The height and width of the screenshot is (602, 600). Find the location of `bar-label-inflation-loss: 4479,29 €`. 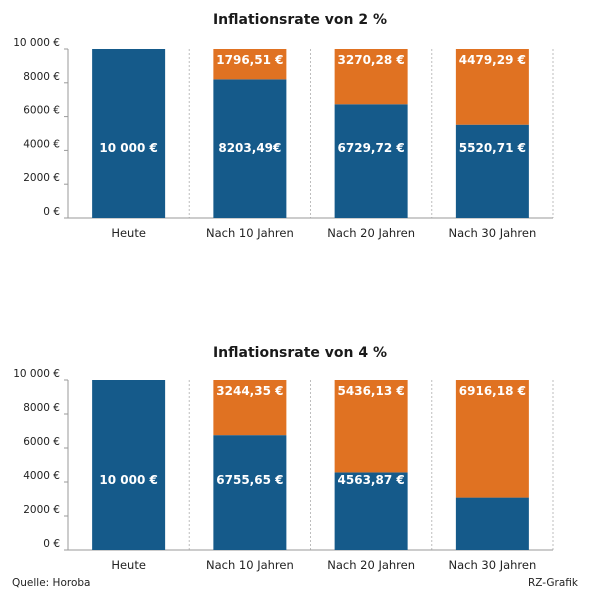

bar-label-inflation-loss: 4479,29 € is located at coordinates (492, 60).